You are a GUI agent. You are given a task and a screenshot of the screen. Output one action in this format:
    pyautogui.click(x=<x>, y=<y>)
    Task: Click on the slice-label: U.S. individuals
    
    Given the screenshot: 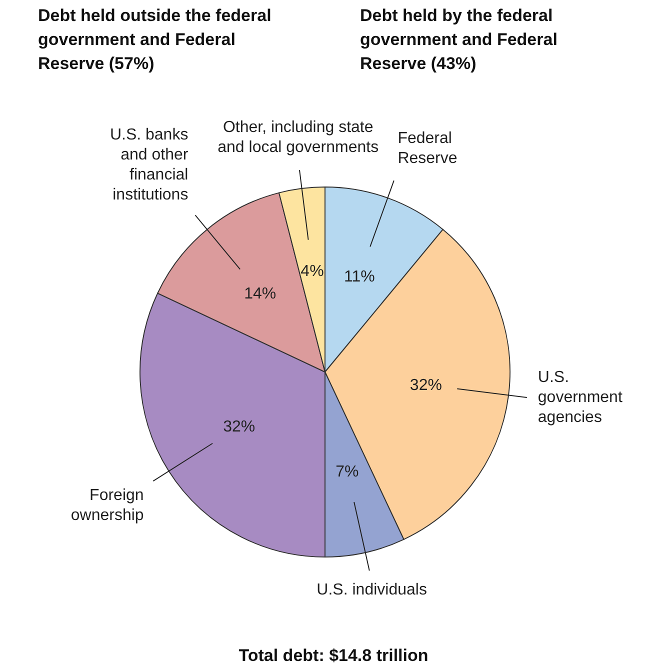 What is the action you would take?
    pyautogui.click(x=371, y=589)
    